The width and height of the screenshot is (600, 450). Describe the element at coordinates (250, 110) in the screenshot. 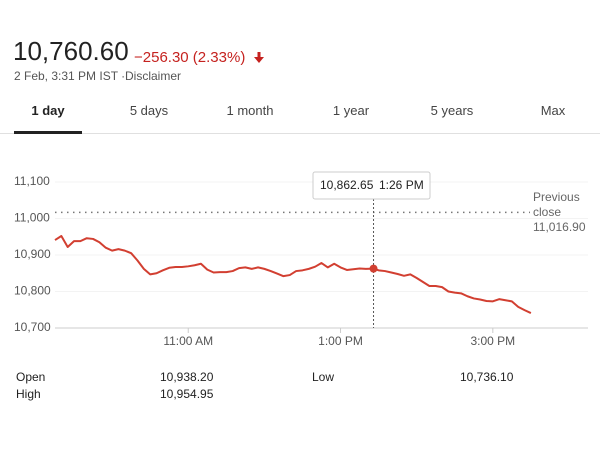

I see `tab: 1 month` at that location.